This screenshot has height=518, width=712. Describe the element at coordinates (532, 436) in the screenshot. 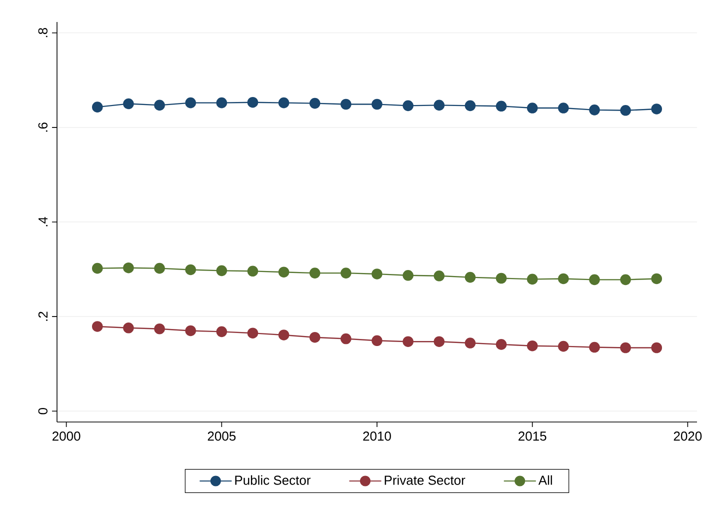

I see `x-tick-label: 2015` at that location.